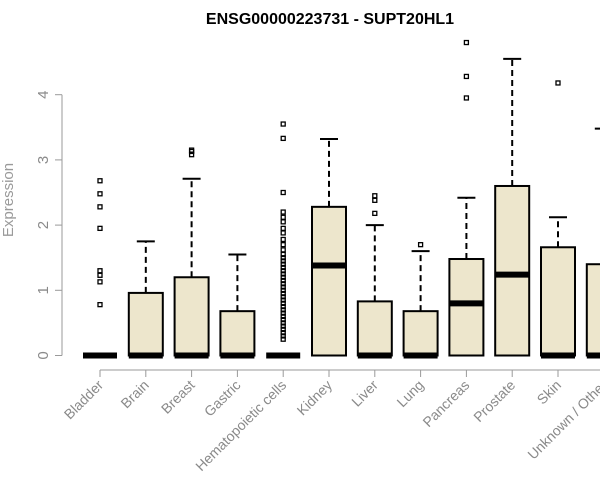 The width and height of the screenshot is (600, 500). What do you see at coordinates (43, 290) in the screenshot?
I see `y-tick-label: 1` at bounding box center [43, 290].